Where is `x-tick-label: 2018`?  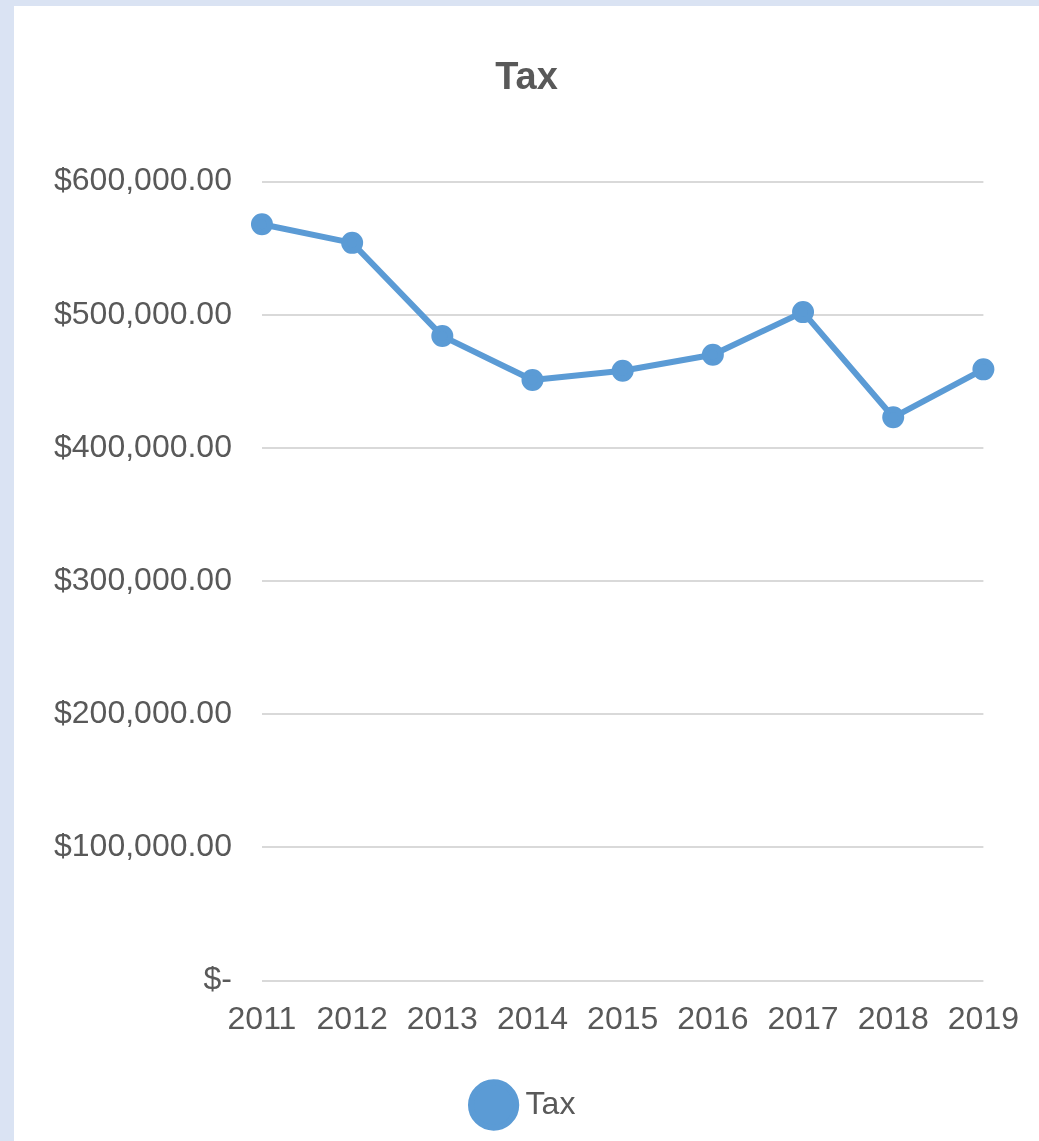
x-tick-label: 2018 is located at coordinates (893, 1017).